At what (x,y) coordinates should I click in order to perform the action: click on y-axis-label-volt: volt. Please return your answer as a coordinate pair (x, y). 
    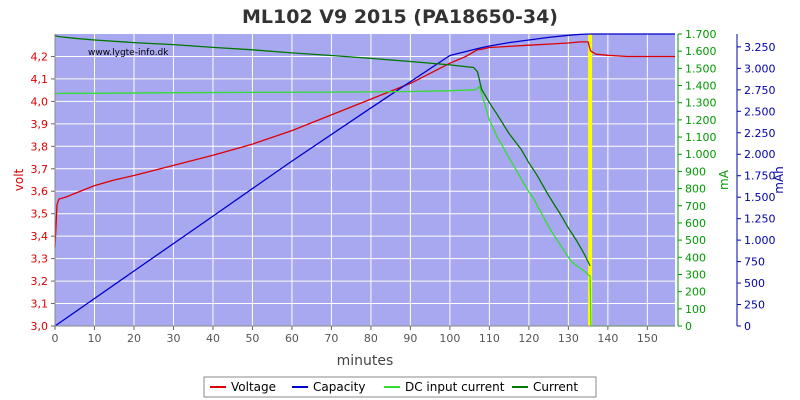
    Looking at the image, I should click on (19, 179).